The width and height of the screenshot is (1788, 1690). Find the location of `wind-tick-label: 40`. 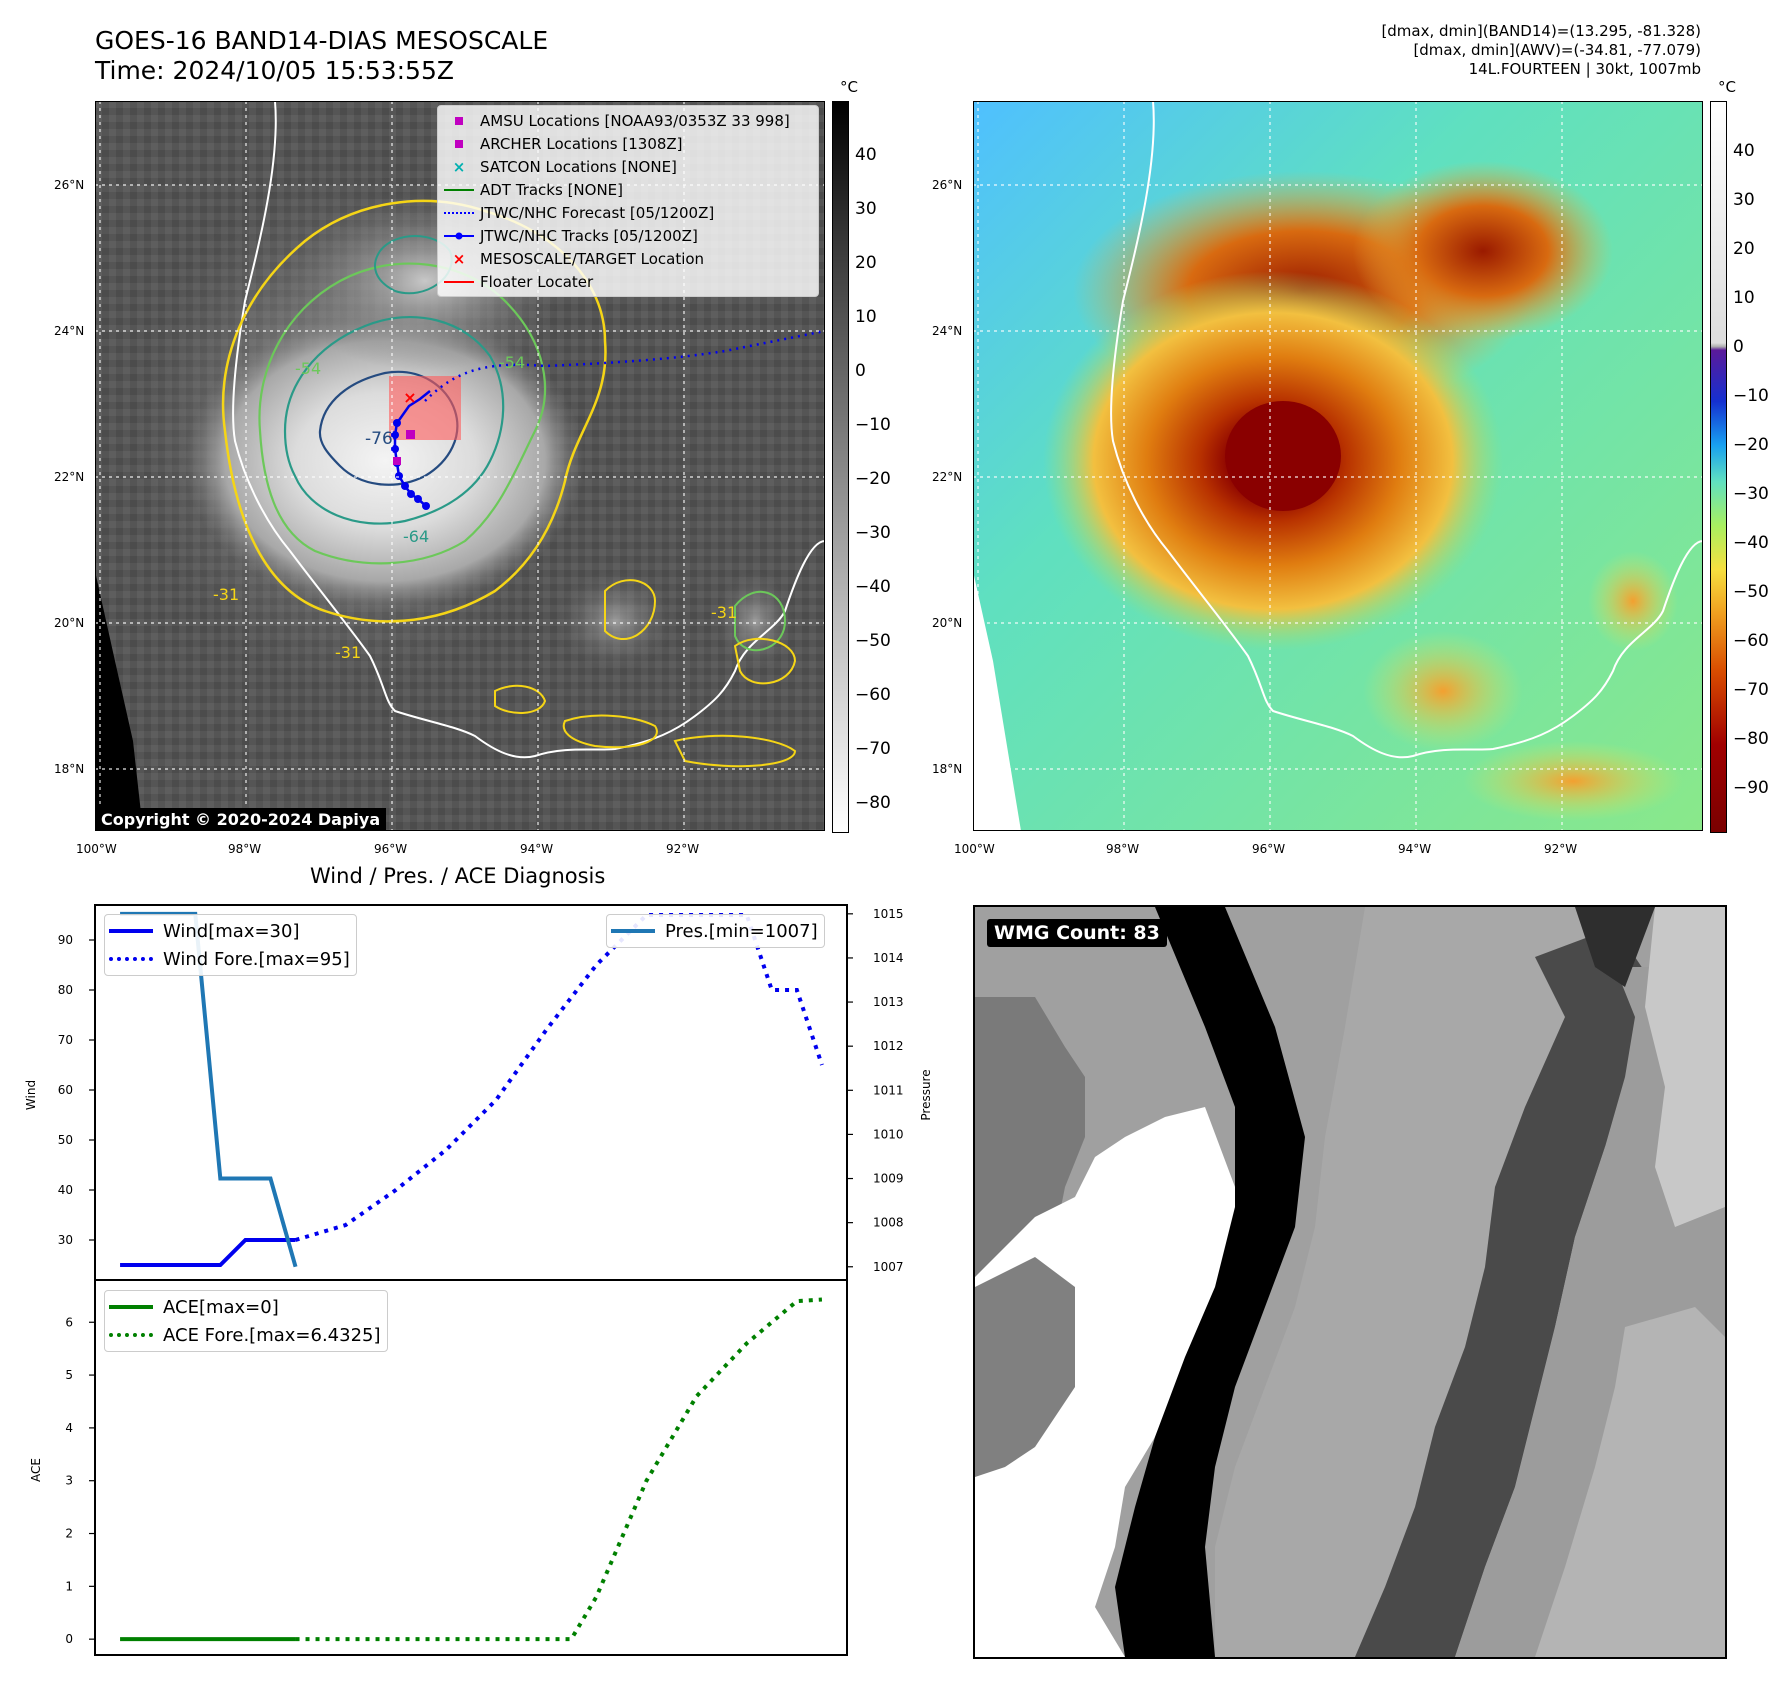

wind-tick-label: 40 is located at coordinates (65, 1190).